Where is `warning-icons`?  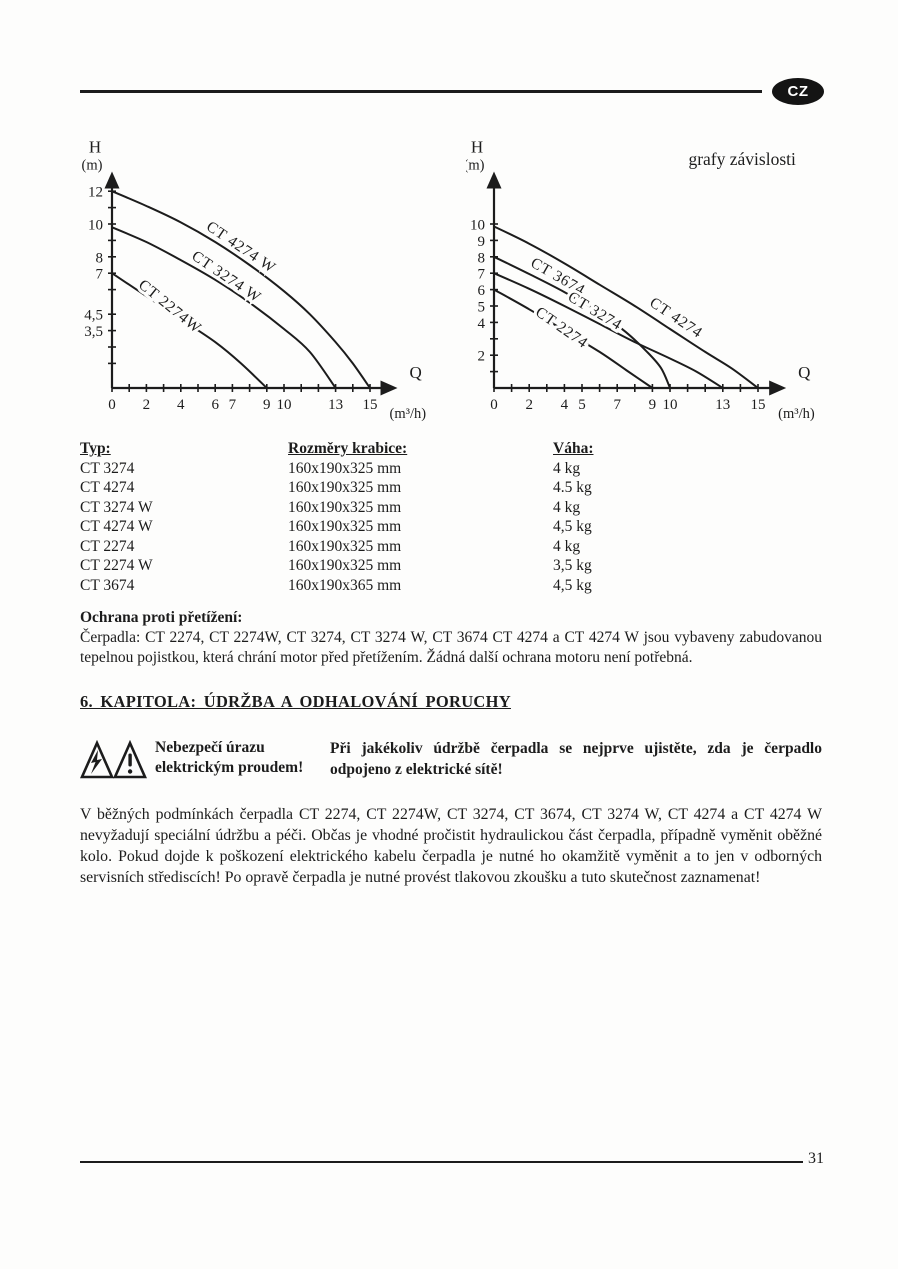
warning-icons is located at coordinates (117, 761).